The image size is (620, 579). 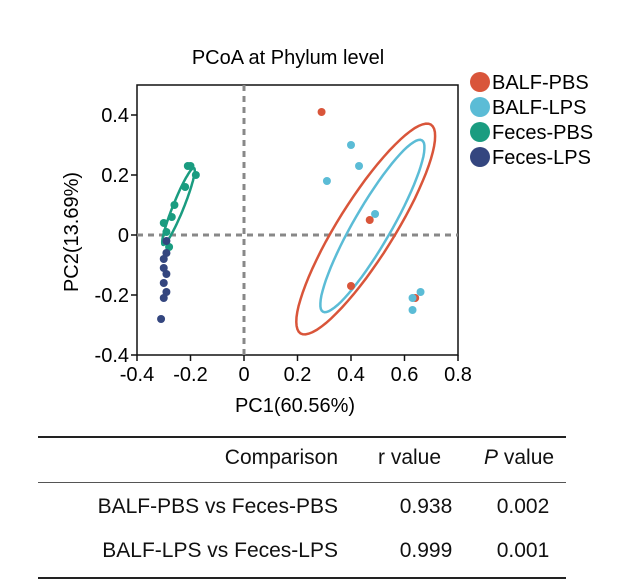 What do you see at coordinates (295, 406) in the screenshot?
I see `x-axis-label: PC1(60.56%)` at bounding box center [295, 406].